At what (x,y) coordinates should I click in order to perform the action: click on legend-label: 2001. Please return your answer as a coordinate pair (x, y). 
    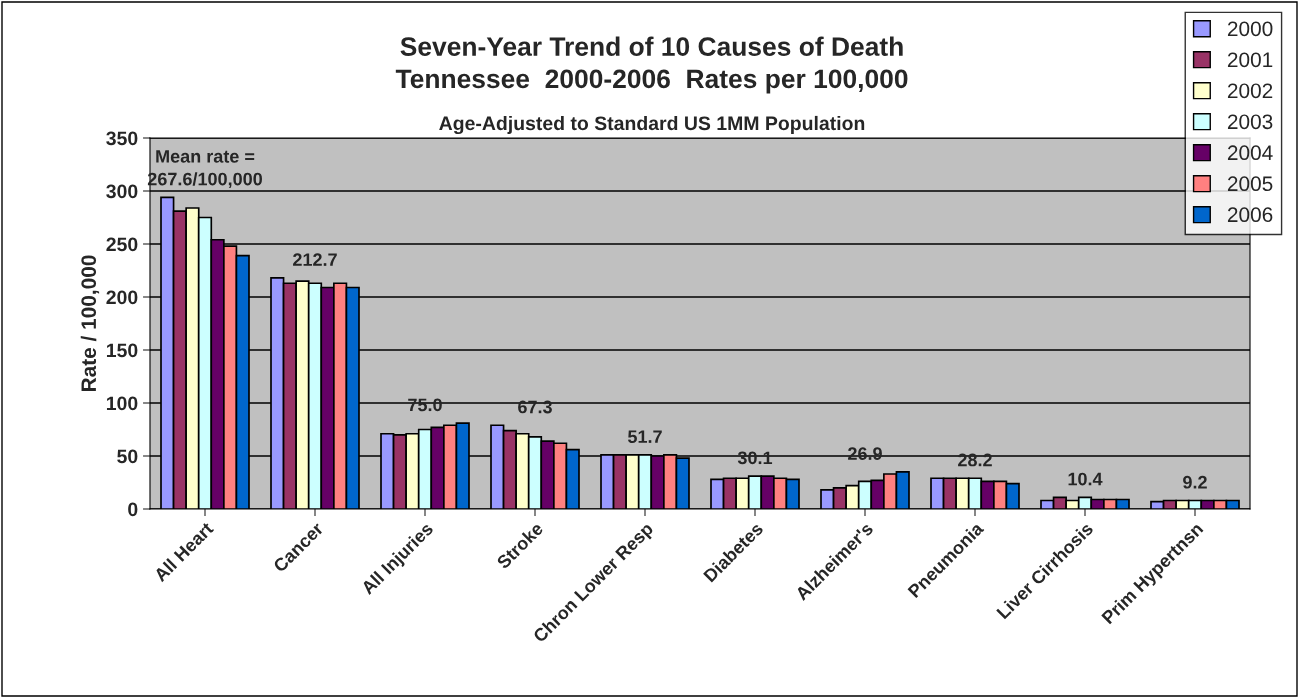
    Looking at the image, I should click on (1250, 60).